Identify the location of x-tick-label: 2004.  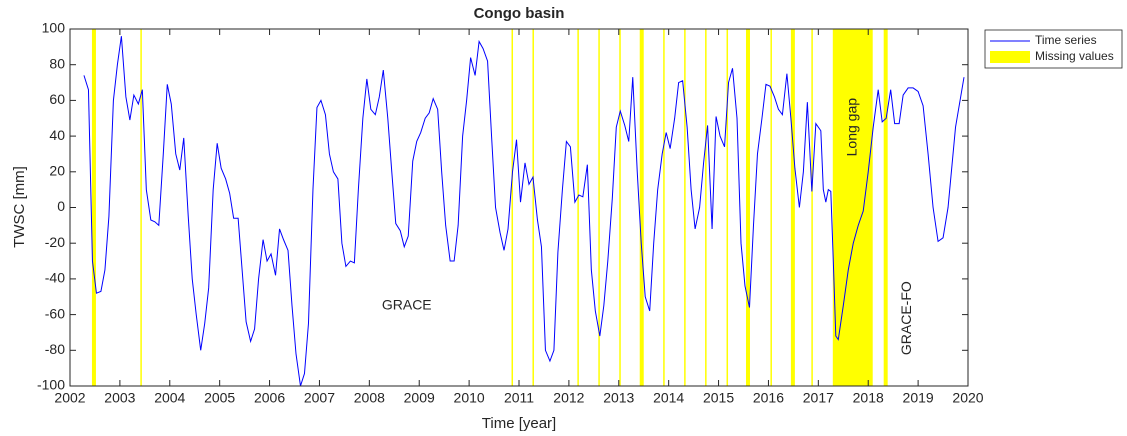
(169, 398).